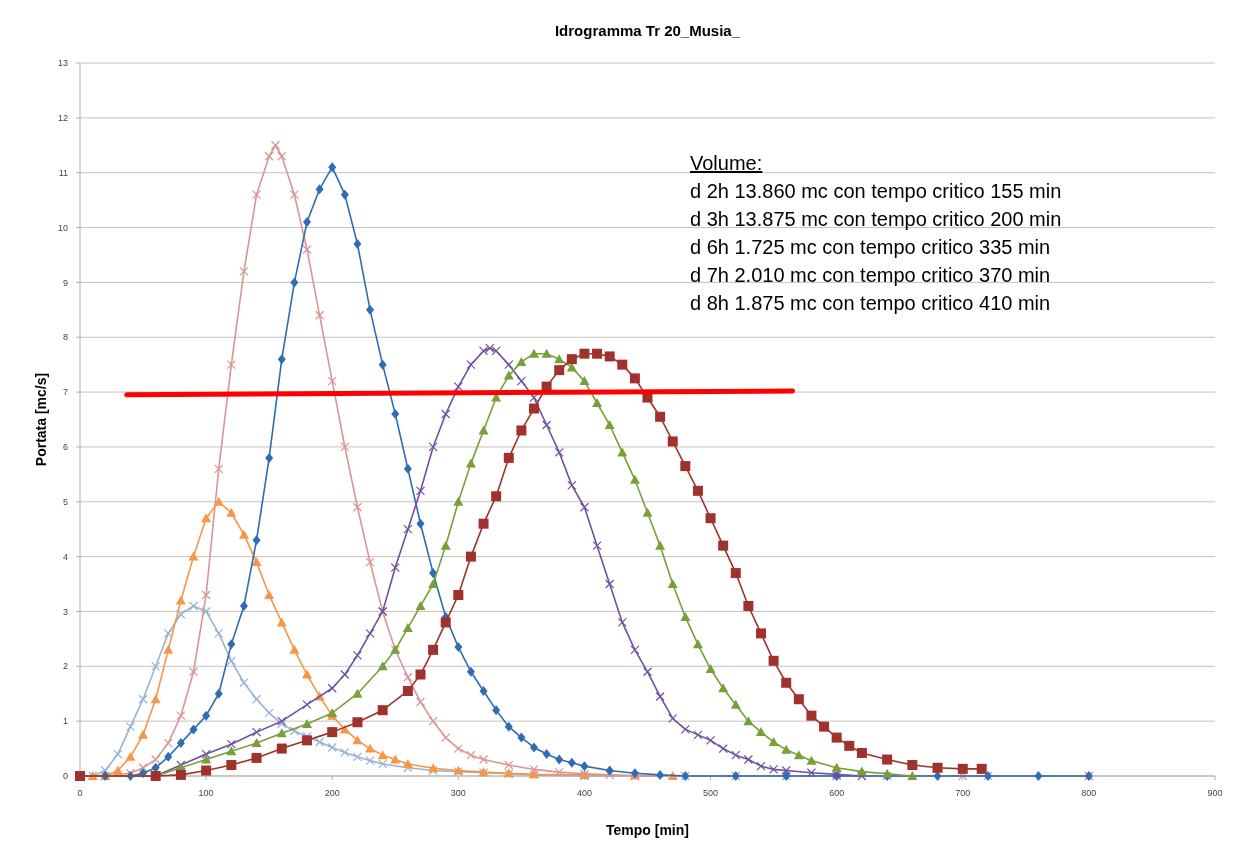  What do you see at coordinates (62, 63) in the screenshot?
I see `y-tick-label: 13` at bounding box center [62, 63].